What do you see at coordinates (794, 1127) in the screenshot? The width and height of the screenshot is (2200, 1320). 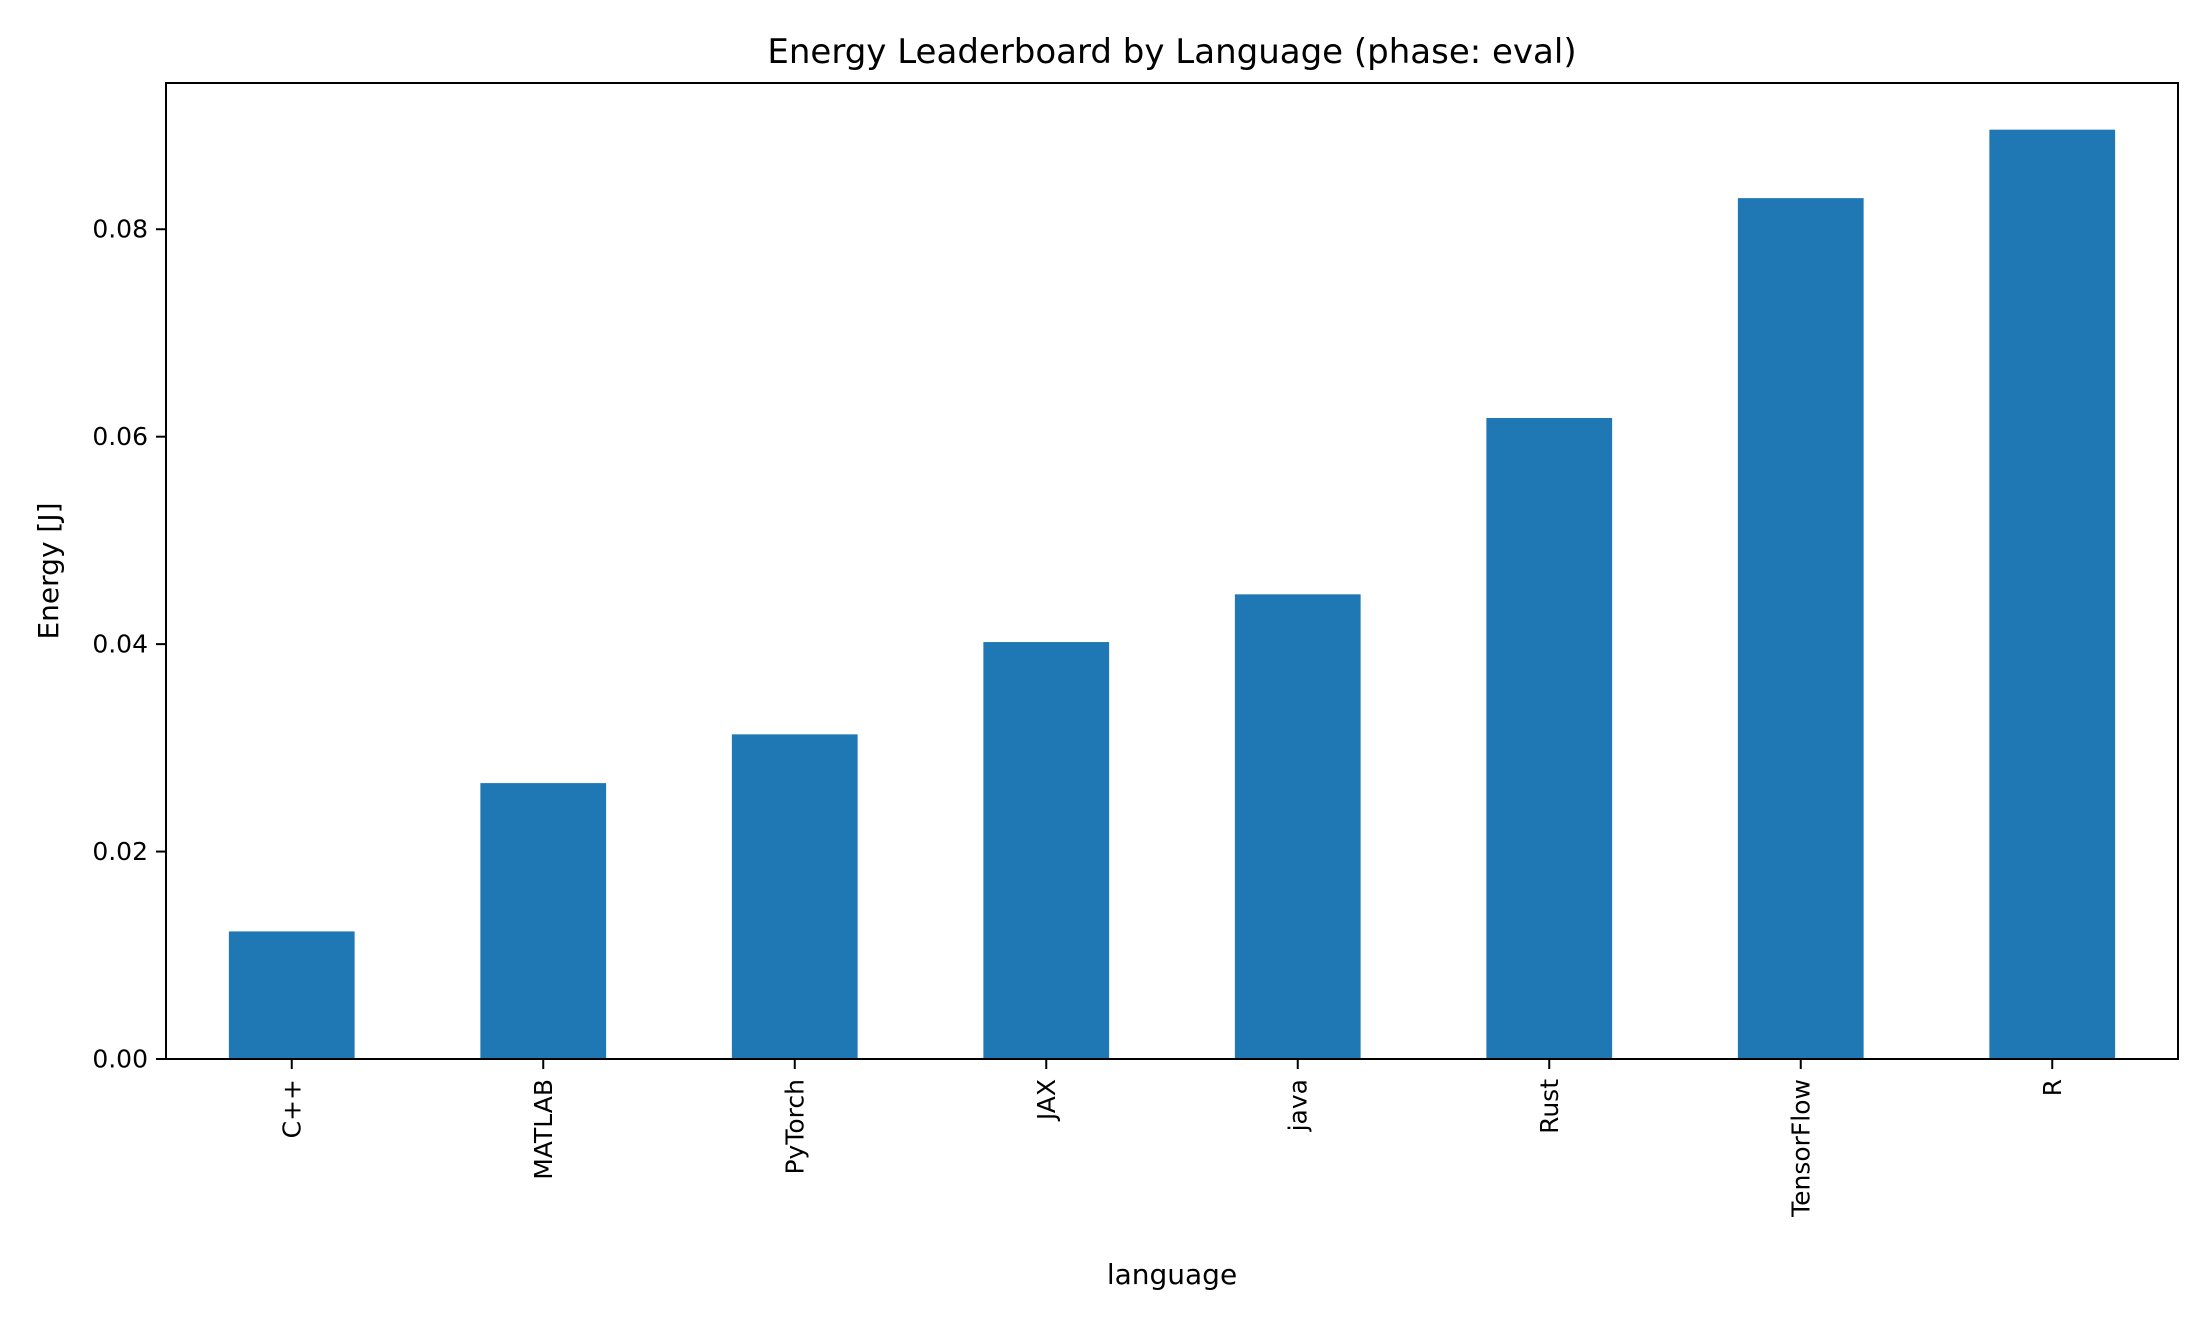 I see `x-tick-label: PyTorch` at bounding box center [794, 1127].